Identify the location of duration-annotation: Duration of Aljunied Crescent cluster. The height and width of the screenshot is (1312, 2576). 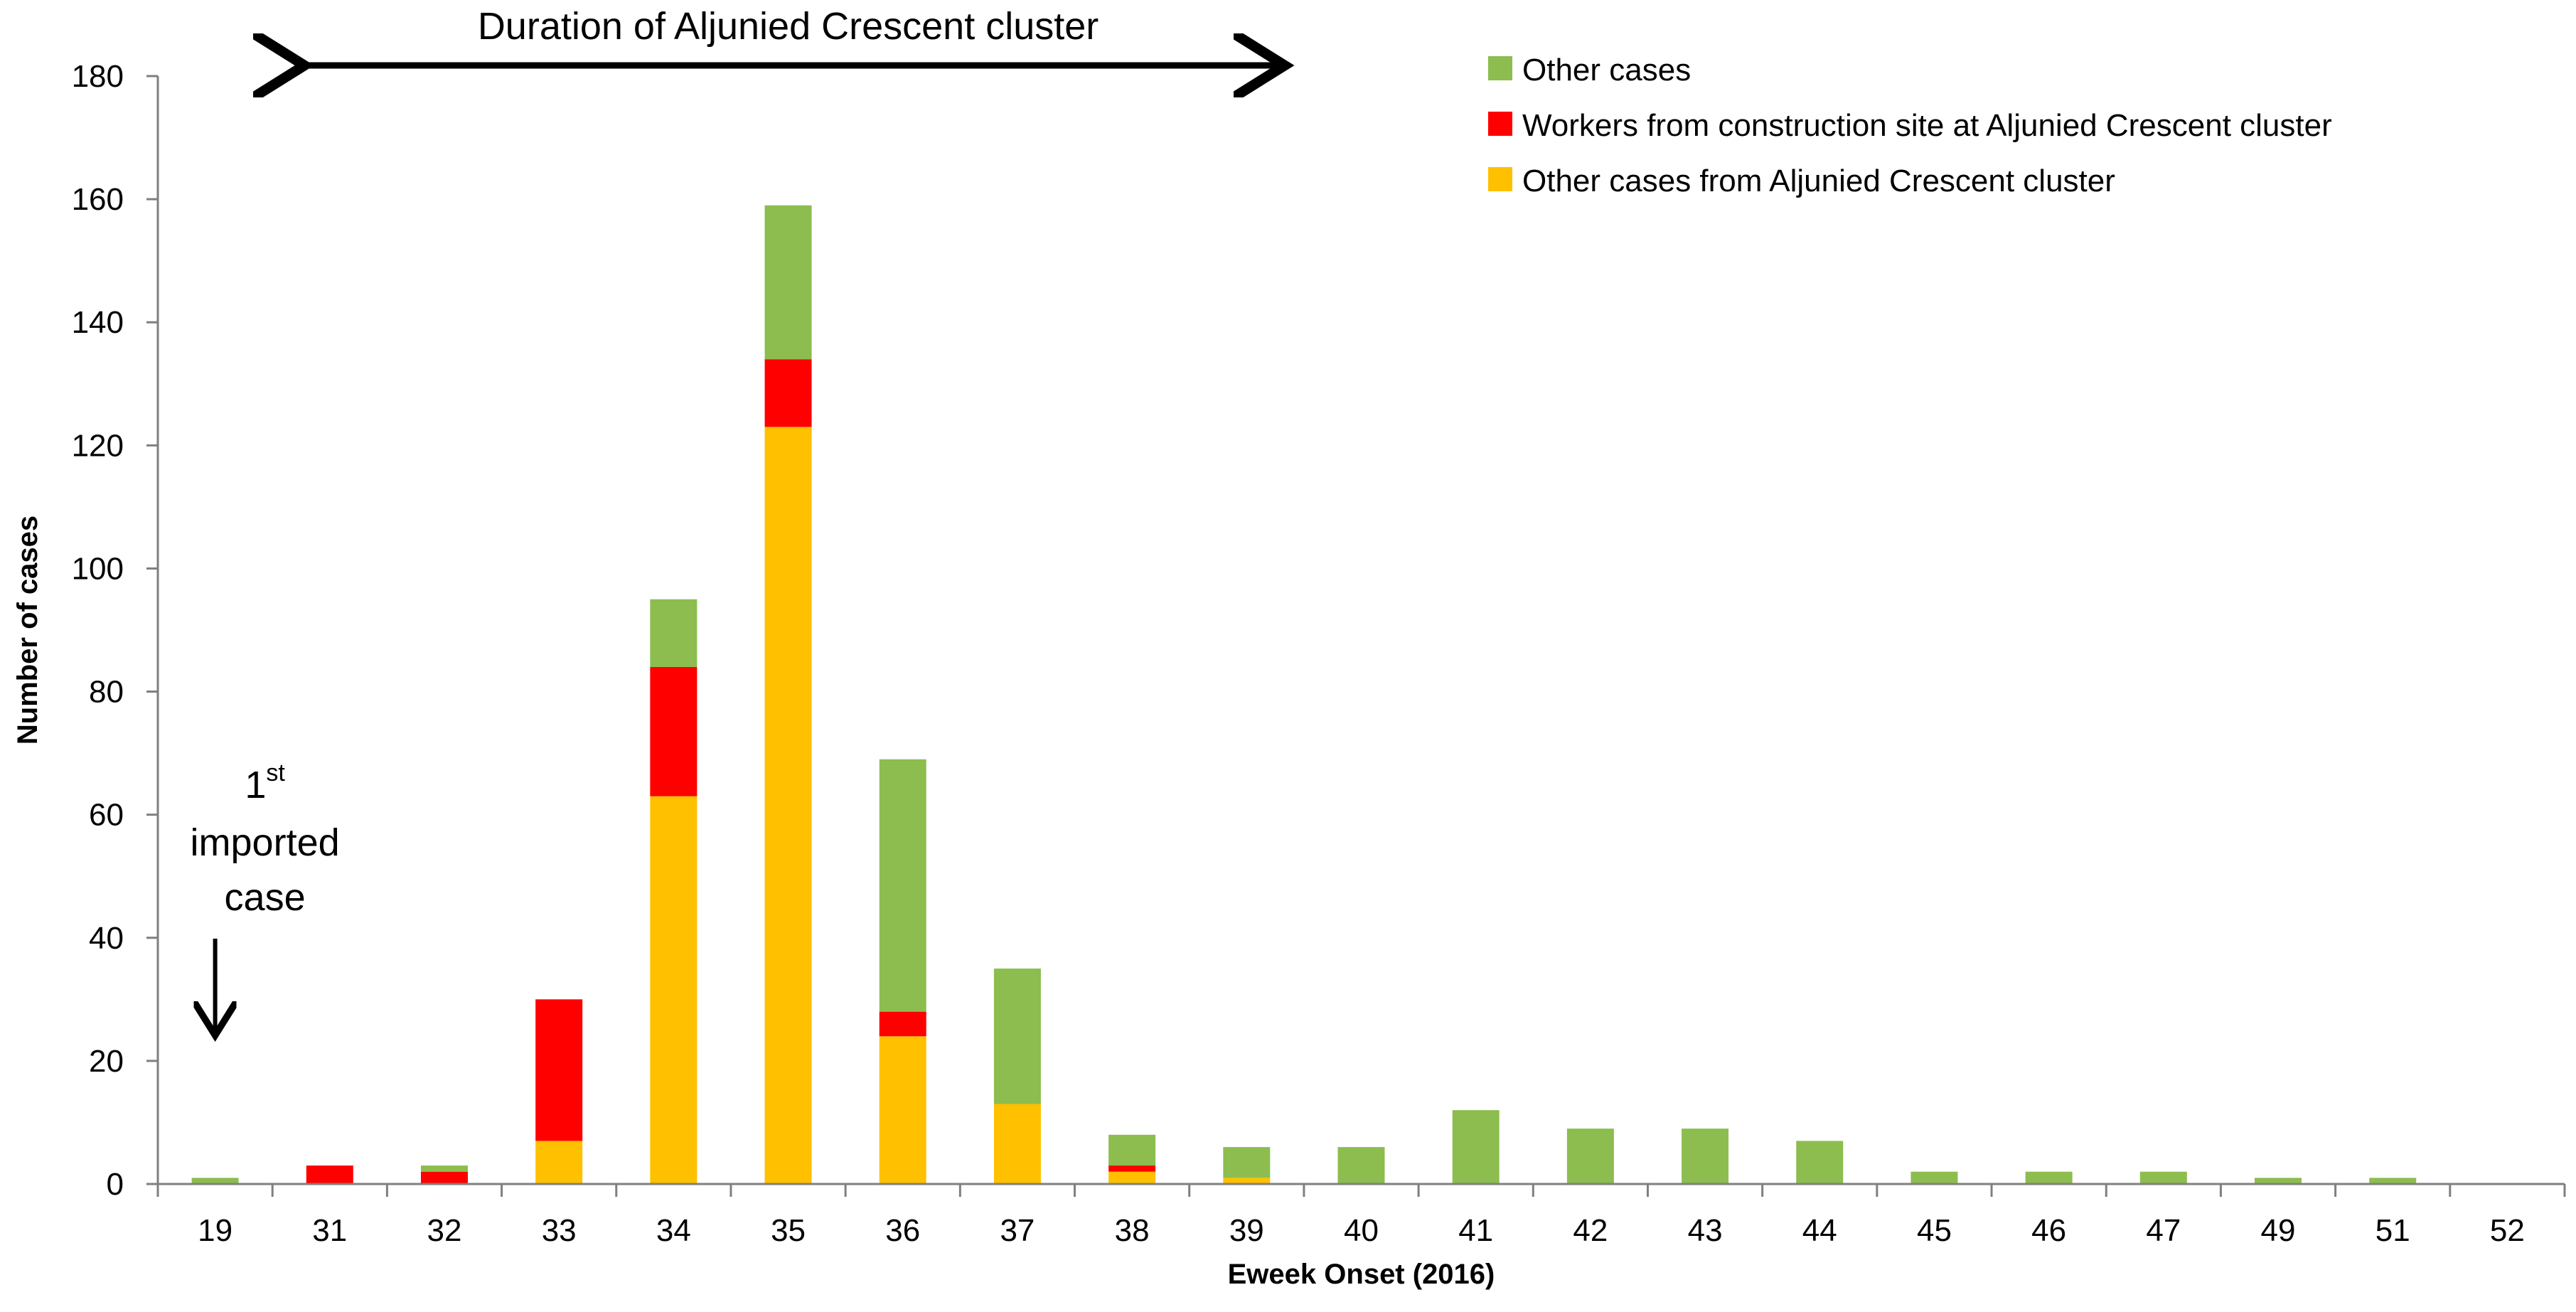
(788, 35).